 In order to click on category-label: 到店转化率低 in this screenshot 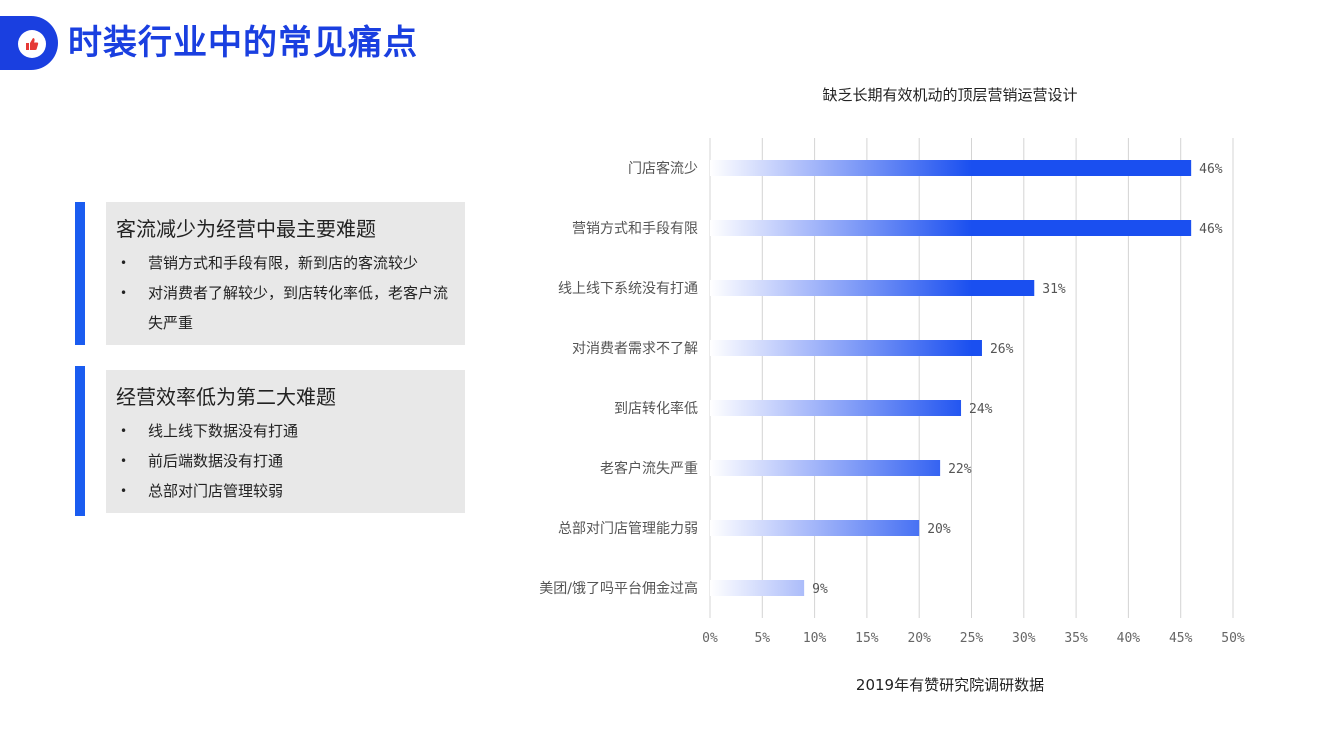, I will do `click(656, 408)`.